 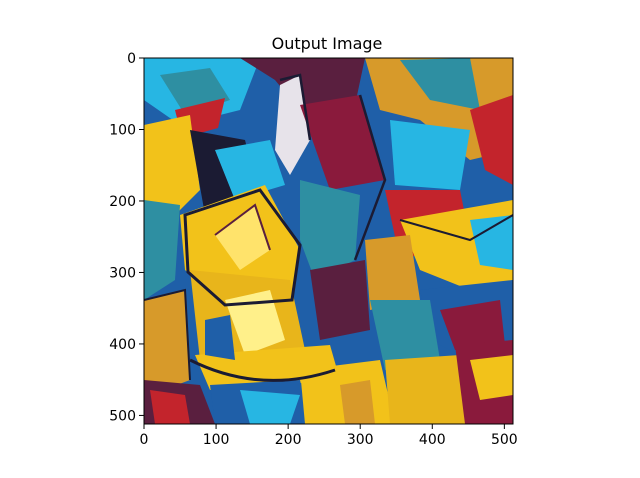 What do you see at coordinates (327, 43) in the screenshot?
I see `chart-title: Output Image` at bounding box center [327, 43].